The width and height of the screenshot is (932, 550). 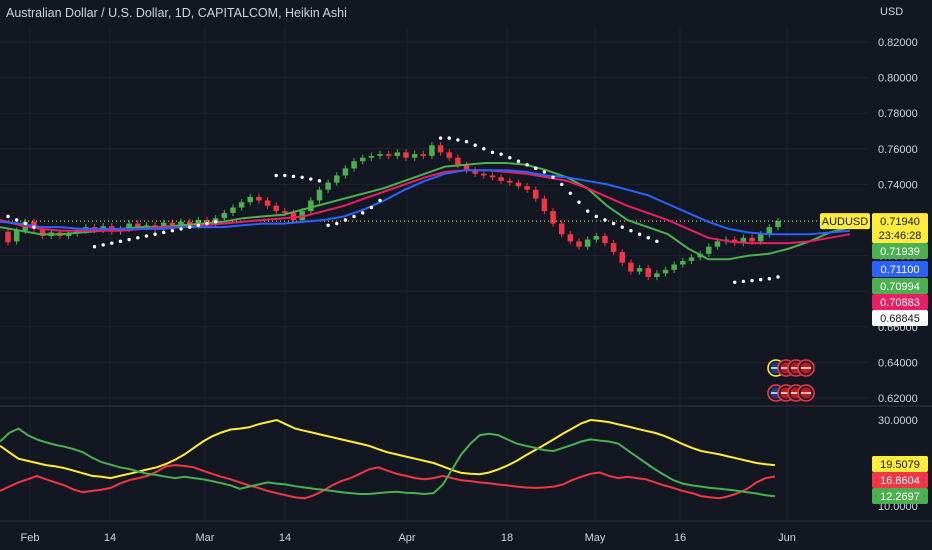 I want to click on price-label: 0.71100, so click(x=900, y=270).